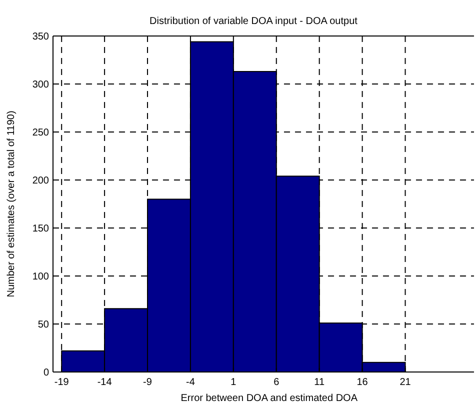 The width and height of the screenshot is (476, 407). I want to click on x-tick-label: -19, so click(62, 382).